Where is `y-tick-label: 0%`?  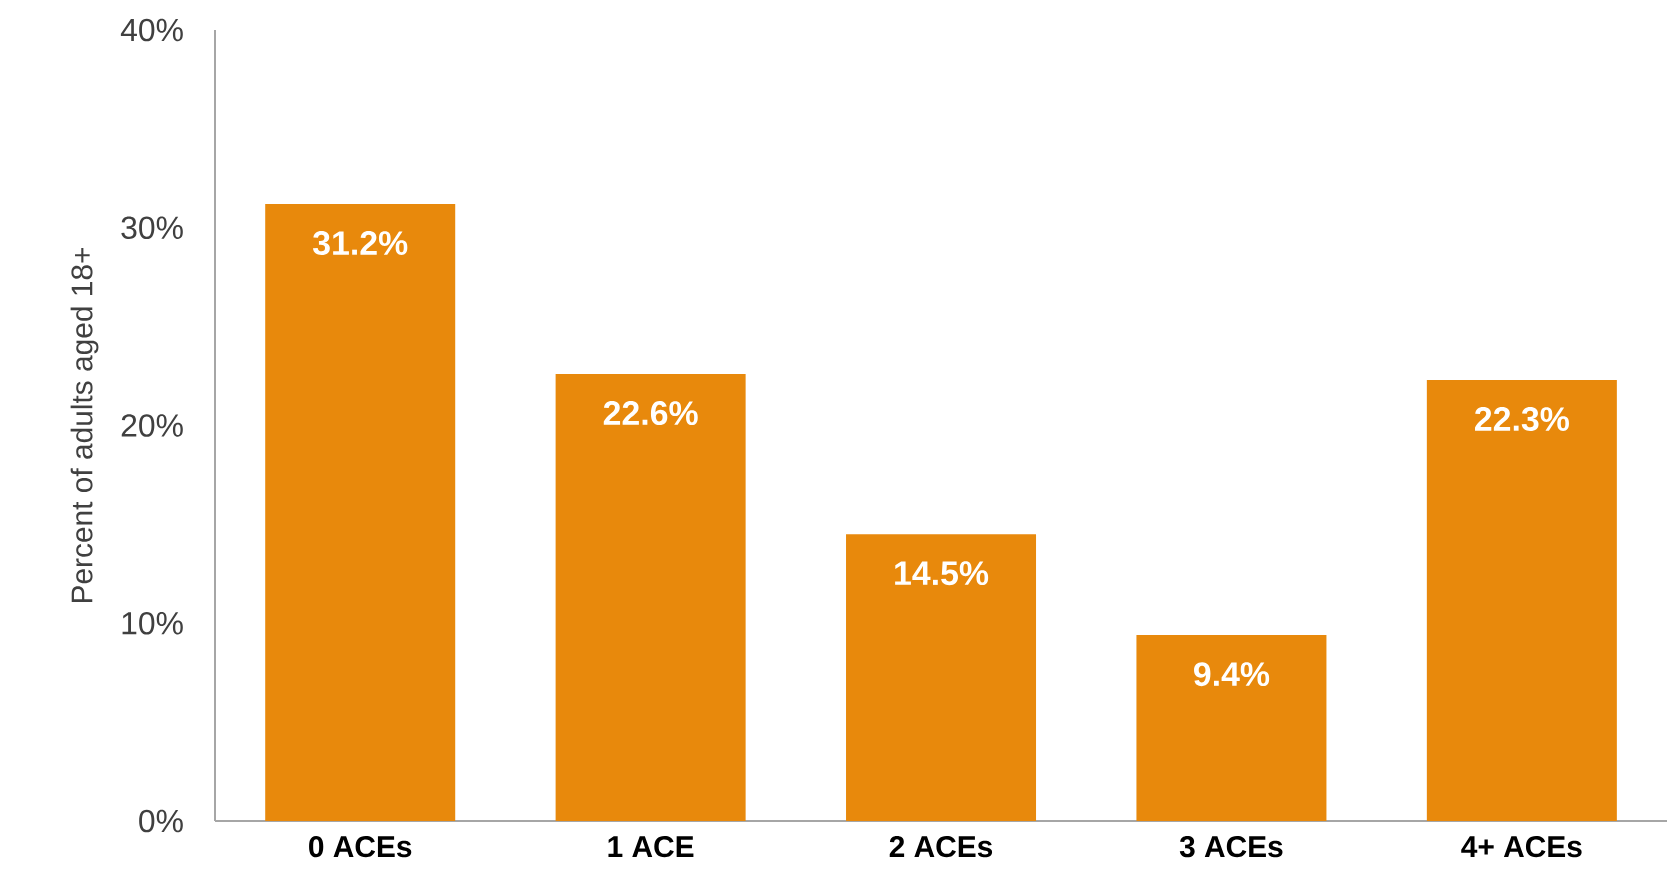
y-tick-label: 0% is located at coordinates (161, 821).